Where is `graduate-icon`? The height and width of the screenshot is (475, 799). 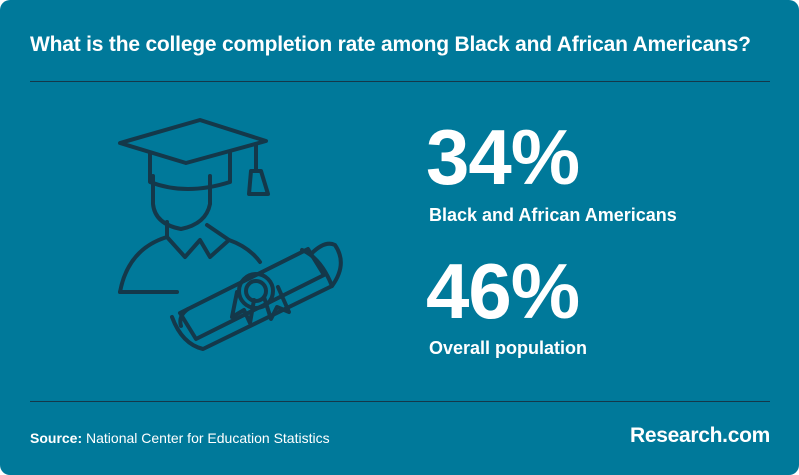
graduate-icon is located at coordinates (230, 234).